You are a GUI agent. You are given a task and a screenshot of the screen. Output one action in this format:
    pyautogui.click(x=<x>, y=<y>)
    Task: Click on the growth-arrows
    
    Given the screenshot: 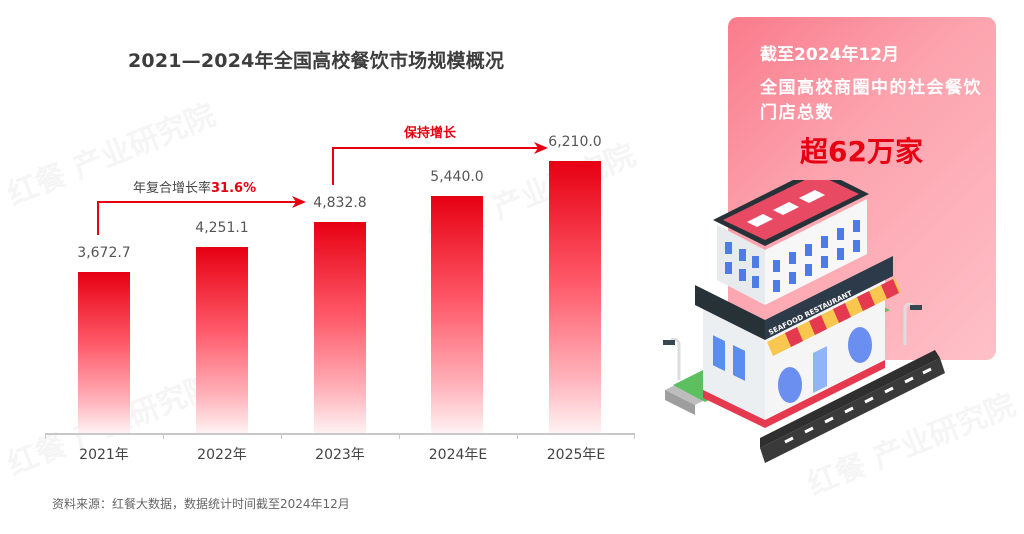 What is the action you would take?
    pyautogui.click(x=322, y=188)
    